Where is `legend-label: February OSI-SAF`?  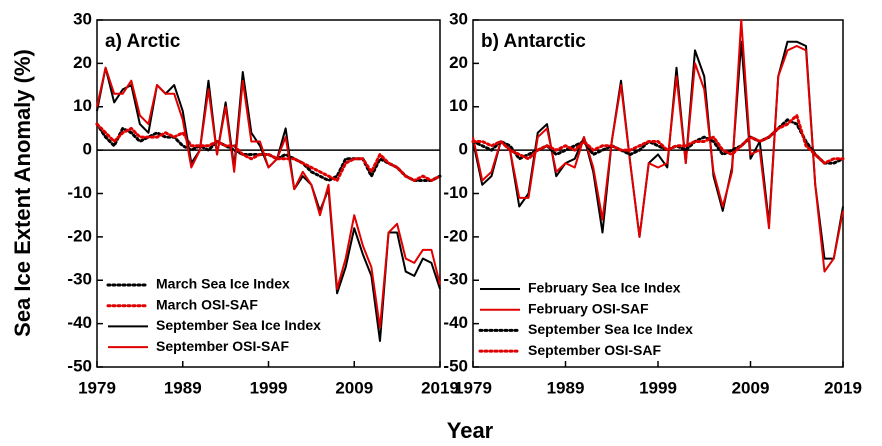
legend-label: February OSI-SAF is located at coordinates (588, 308).